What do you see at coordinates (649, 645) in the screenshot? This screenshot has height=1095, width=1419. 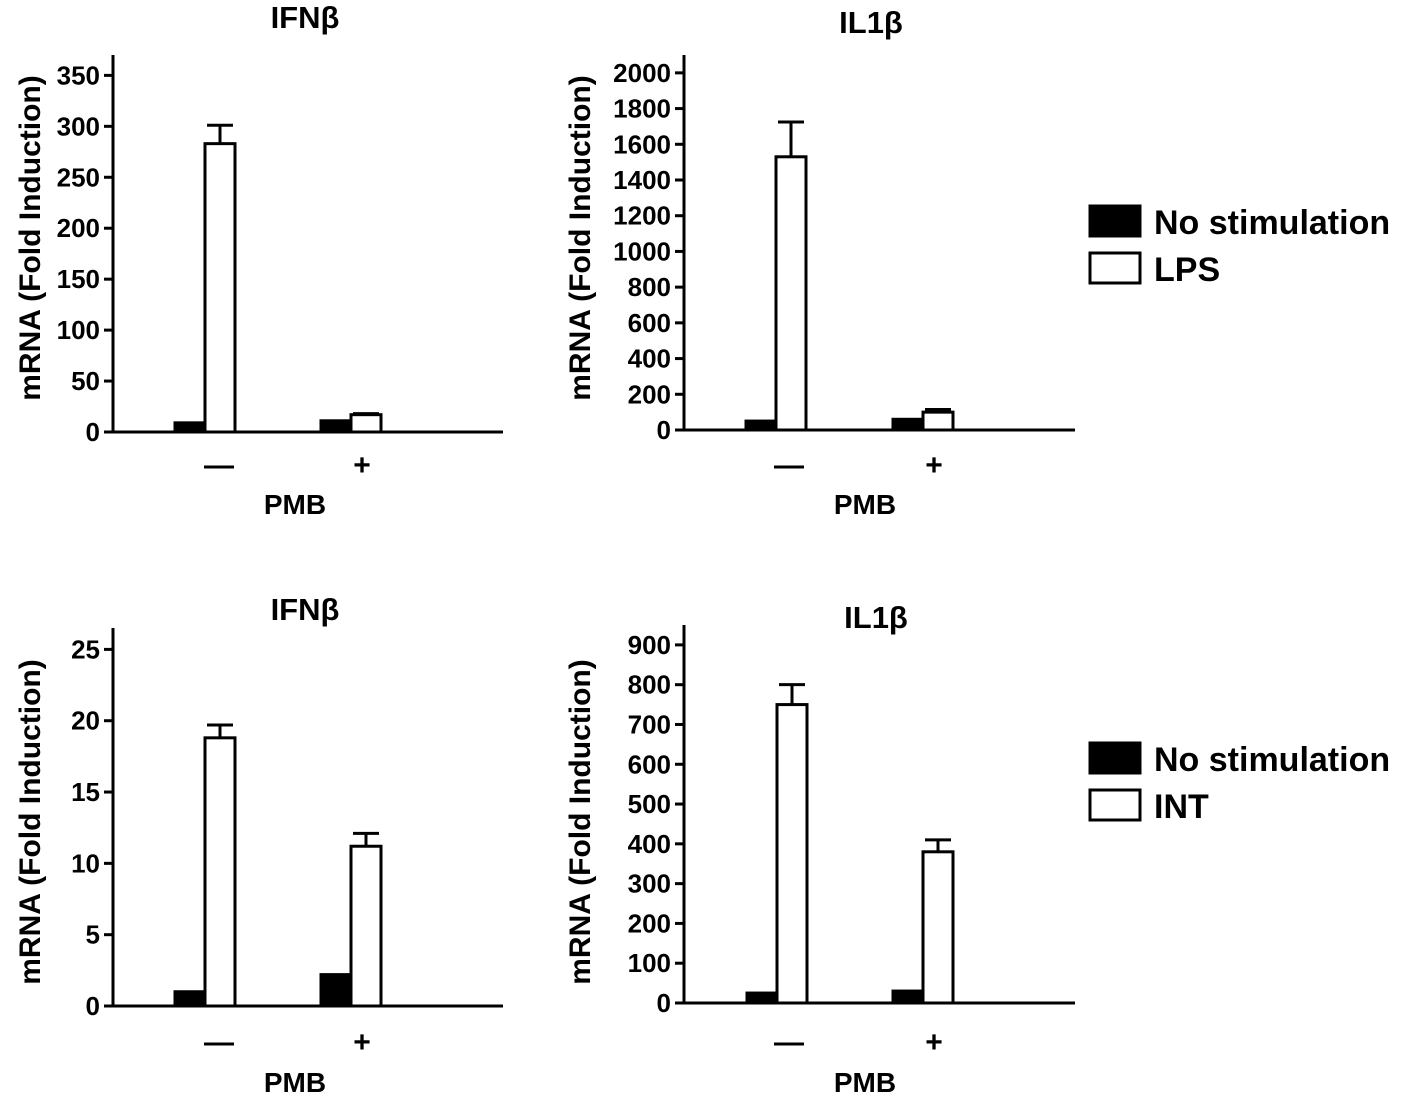 I see `y-tick-label: 900` at bounding box center [649, 645].